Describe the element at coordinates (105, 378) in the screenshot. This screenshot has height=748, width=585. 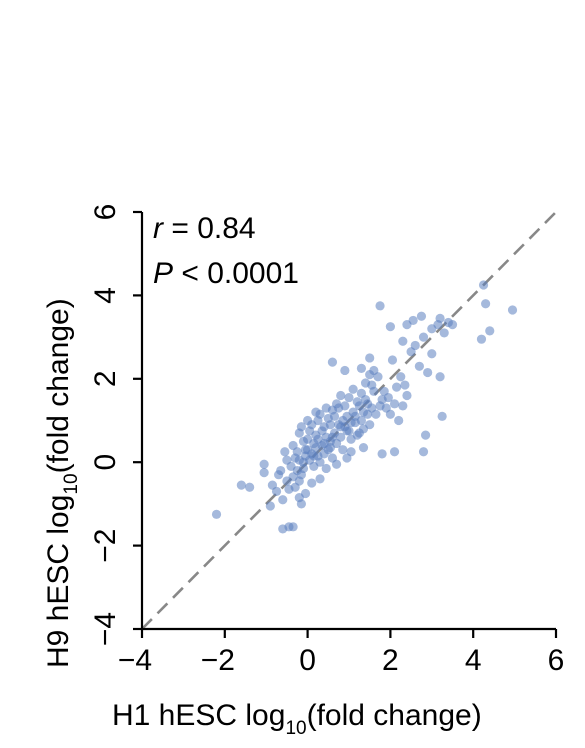
I see `y-tick-label: 2` at that location.